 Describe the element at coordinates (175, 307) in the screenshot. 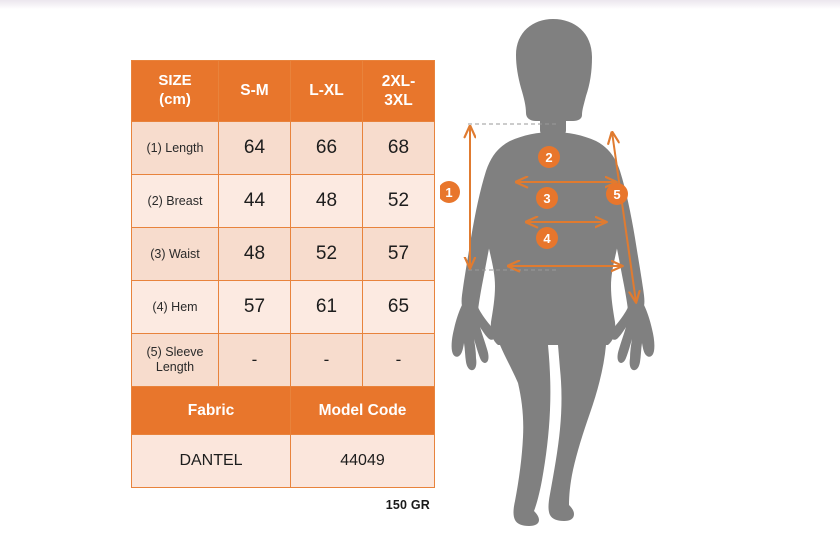

I see `row-label-hem: (4) Hem` at that location.